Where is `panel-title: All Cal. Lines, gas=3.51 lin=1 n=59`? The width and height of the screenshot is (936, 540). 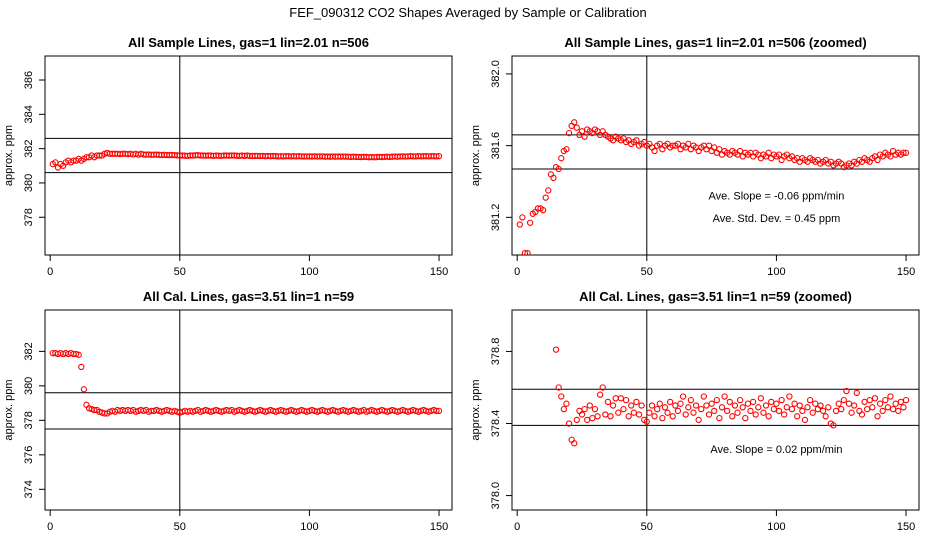 panel-title: All Cal. Lines, gas=3.51 lin=1 n=59 is located at coordinates (248, 296).